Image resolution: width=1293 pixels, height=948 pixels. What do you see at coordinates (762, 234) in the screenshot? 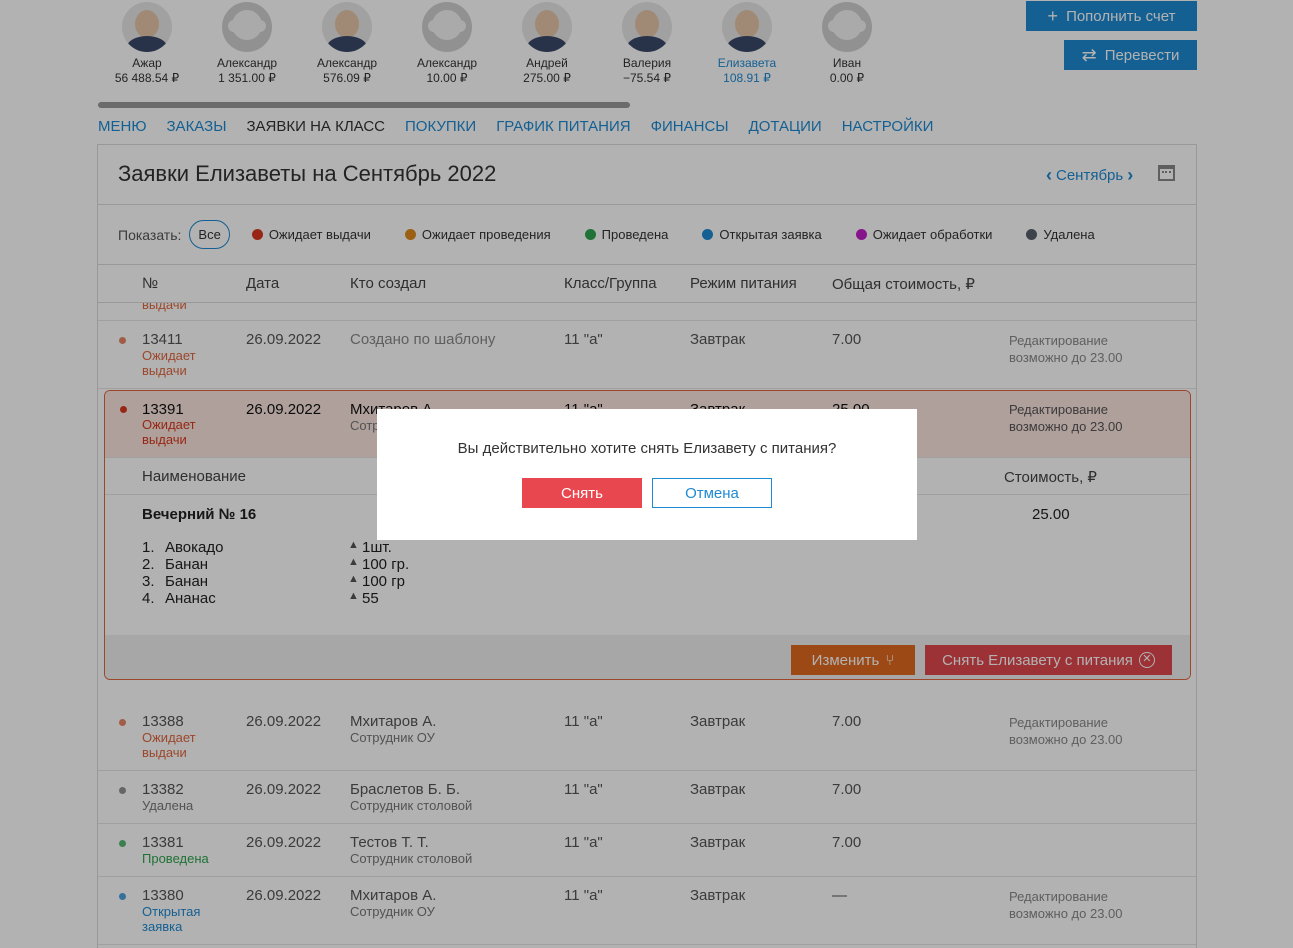
I see `filter-item: Открытая заявка` at bounding box center [762, 234].